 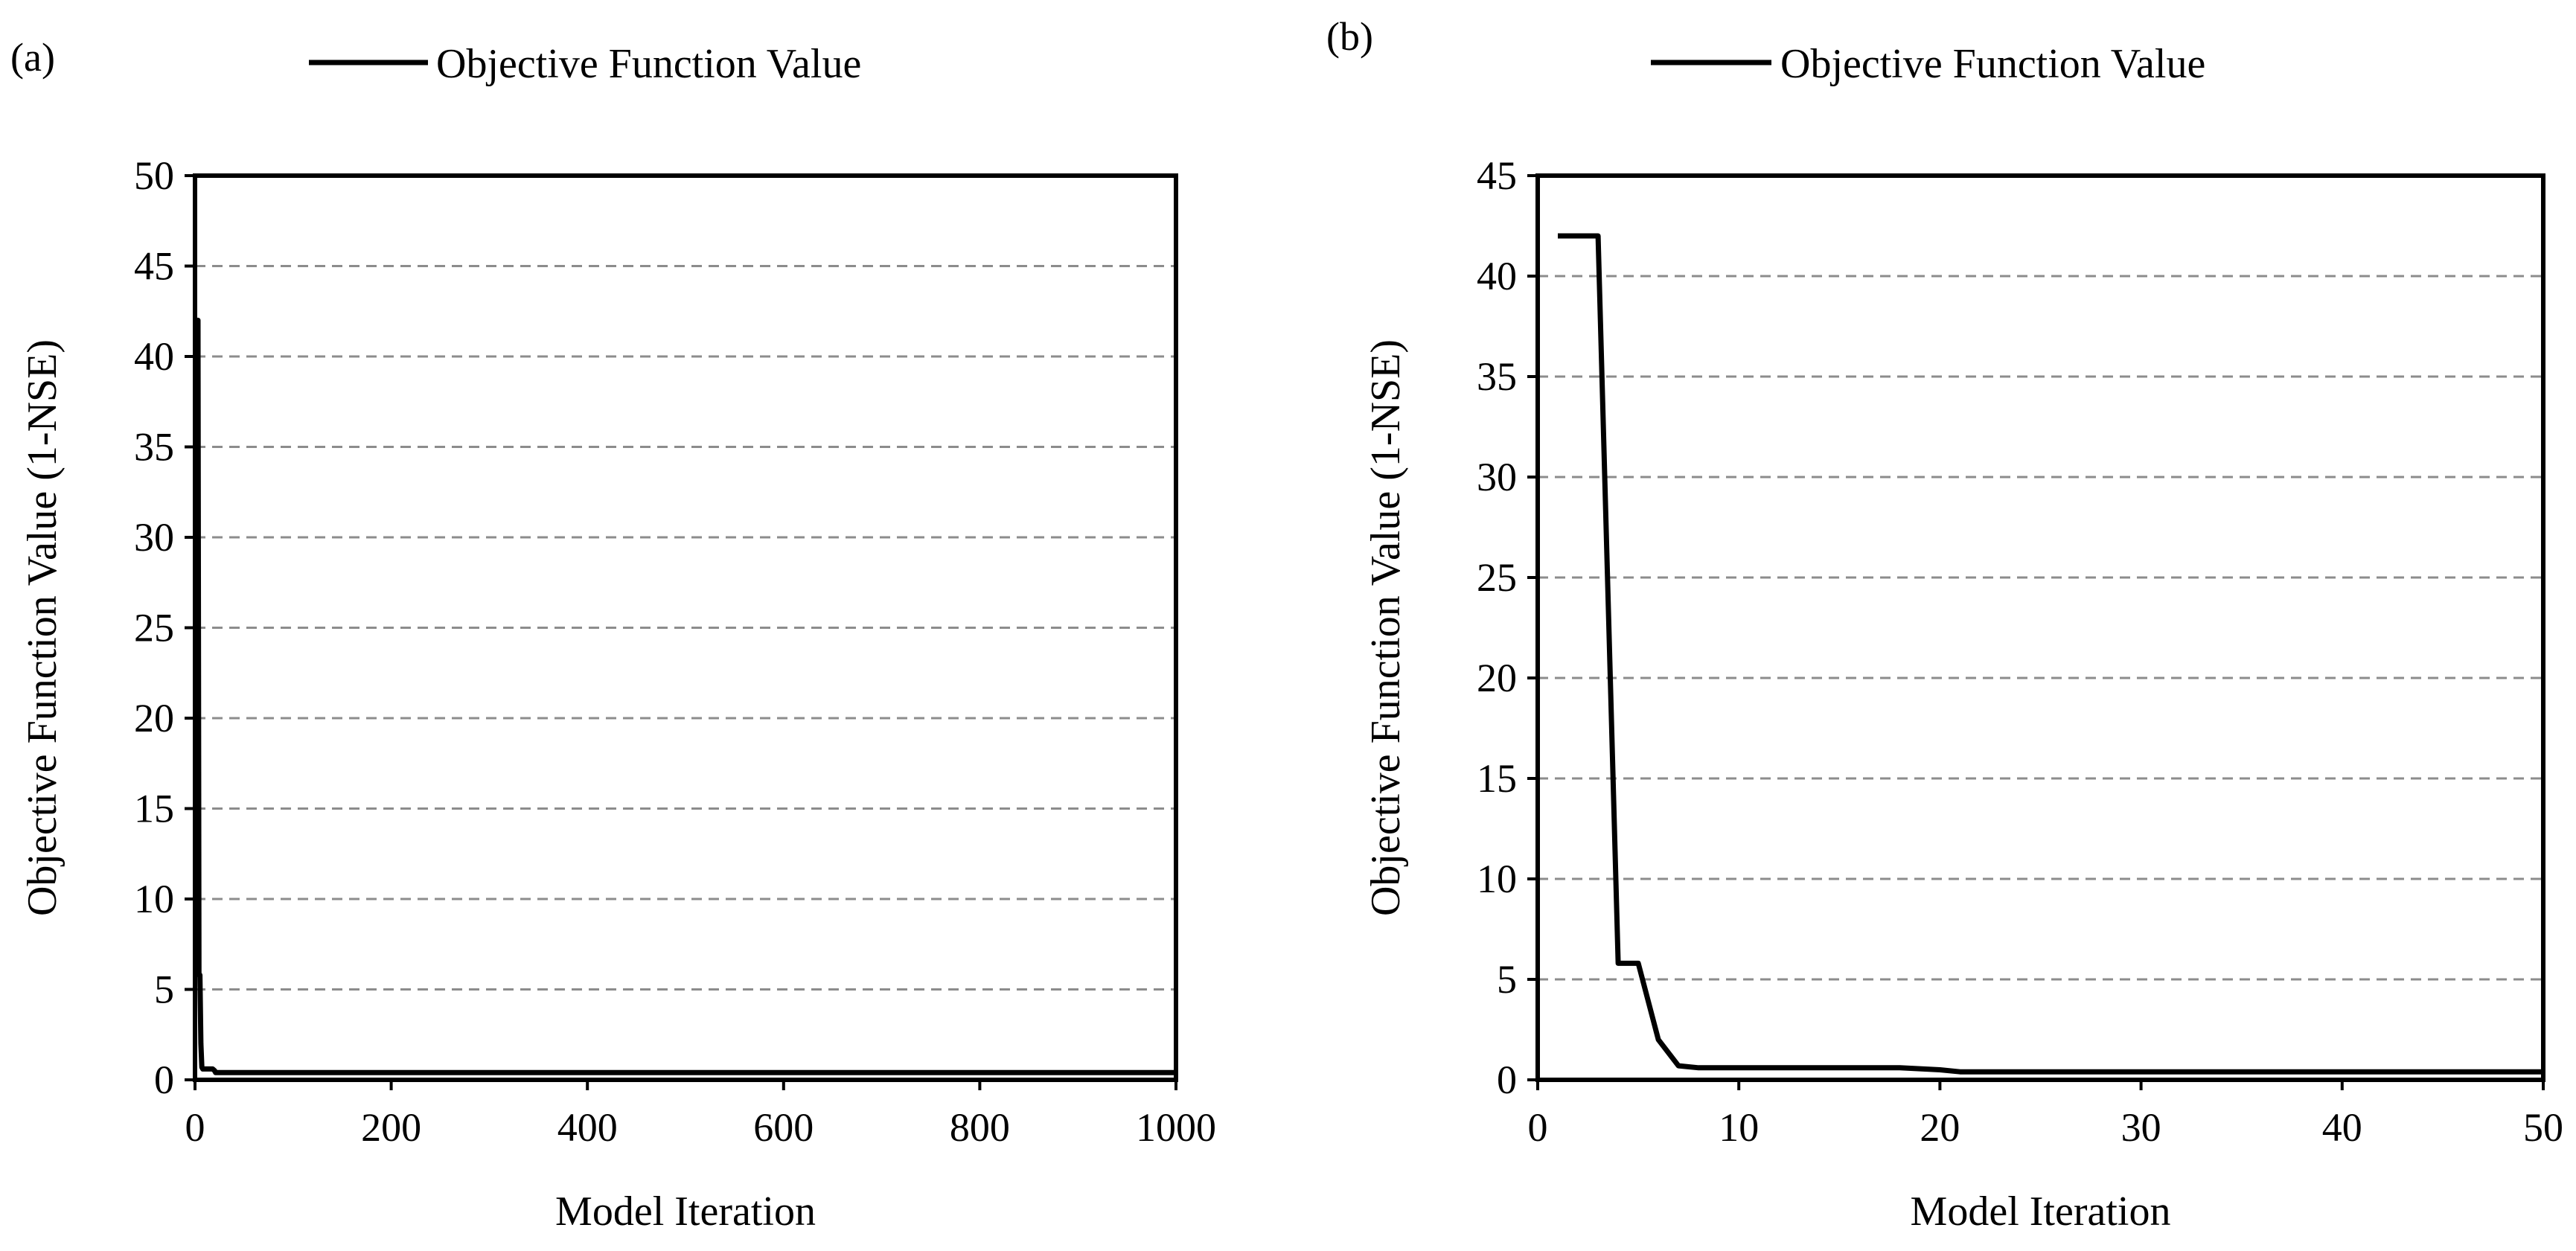 I want to click on x-tick-label: 400, so click(x=587, y=1127).